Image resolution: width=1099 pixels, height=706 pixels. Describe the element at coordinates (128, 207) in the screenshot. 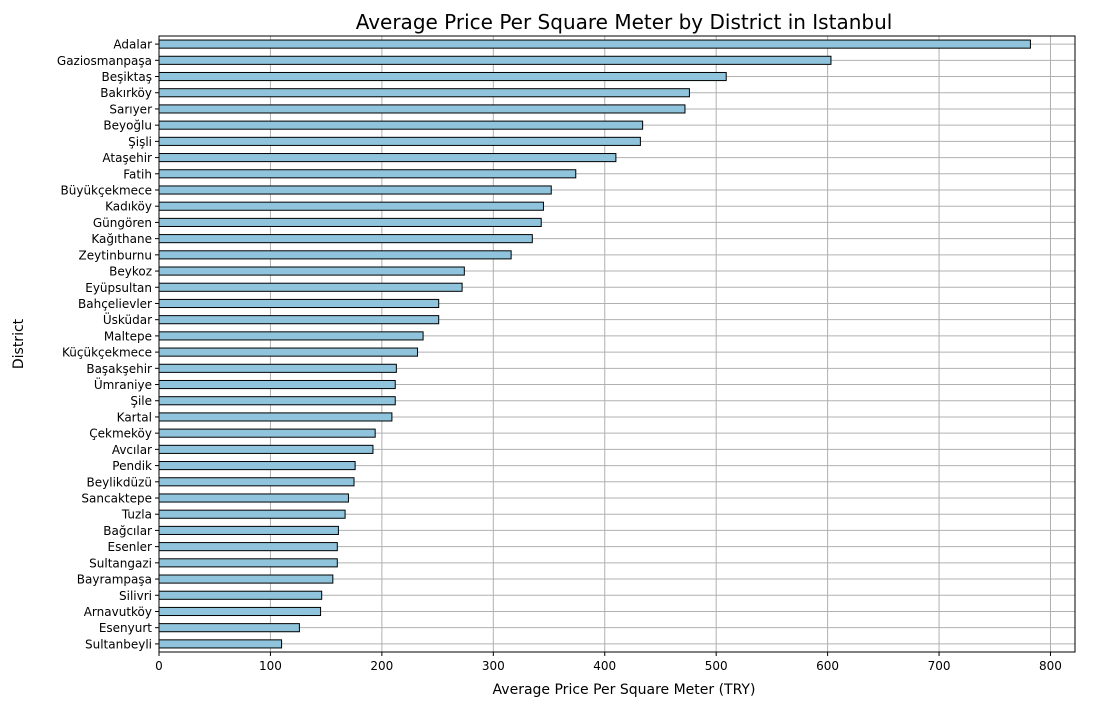

I see `y-tick-label: Kadıköy` at that location.